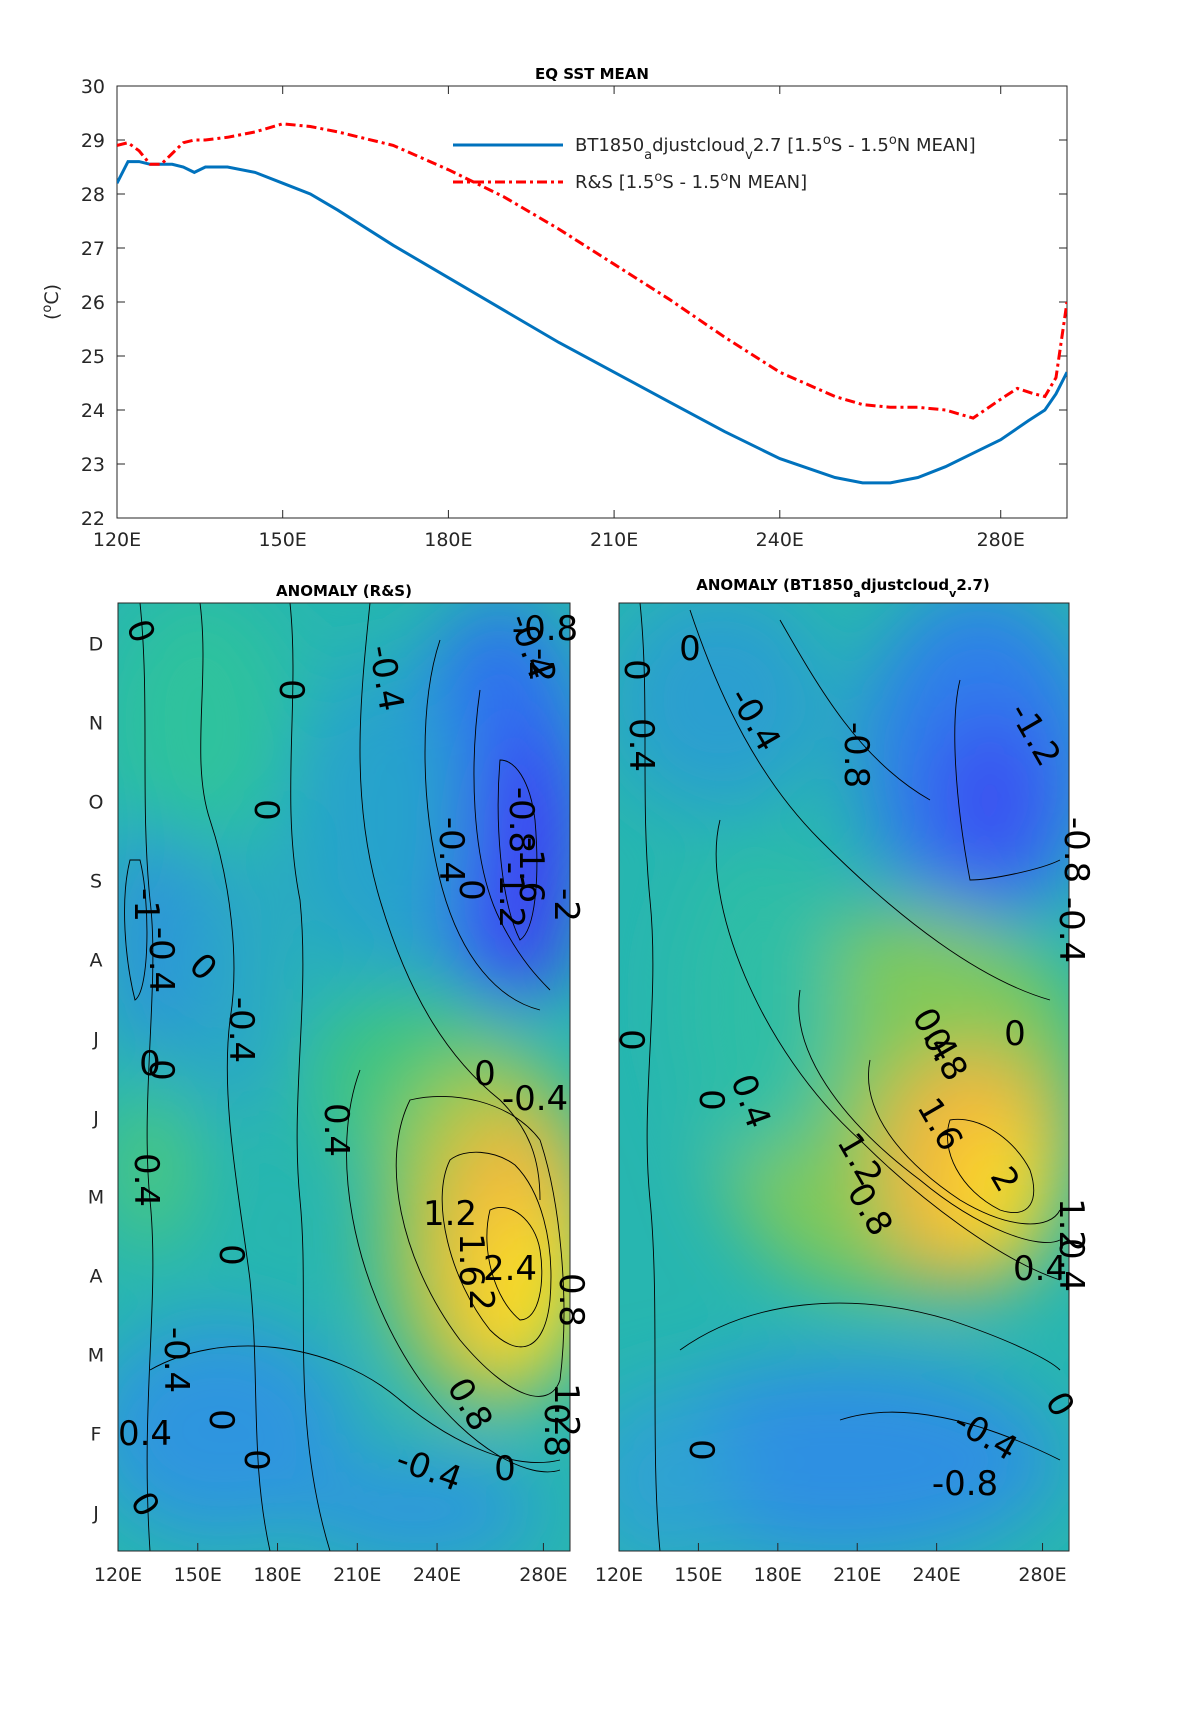 Image resolution: width=1181 pixels, height=1713 pixels. Describe the element at coordinates (843, 588) in the screenshot. I see `anomaly-model-title: ANOMALY (BT1850adjustcloudv2.7)` at that location.